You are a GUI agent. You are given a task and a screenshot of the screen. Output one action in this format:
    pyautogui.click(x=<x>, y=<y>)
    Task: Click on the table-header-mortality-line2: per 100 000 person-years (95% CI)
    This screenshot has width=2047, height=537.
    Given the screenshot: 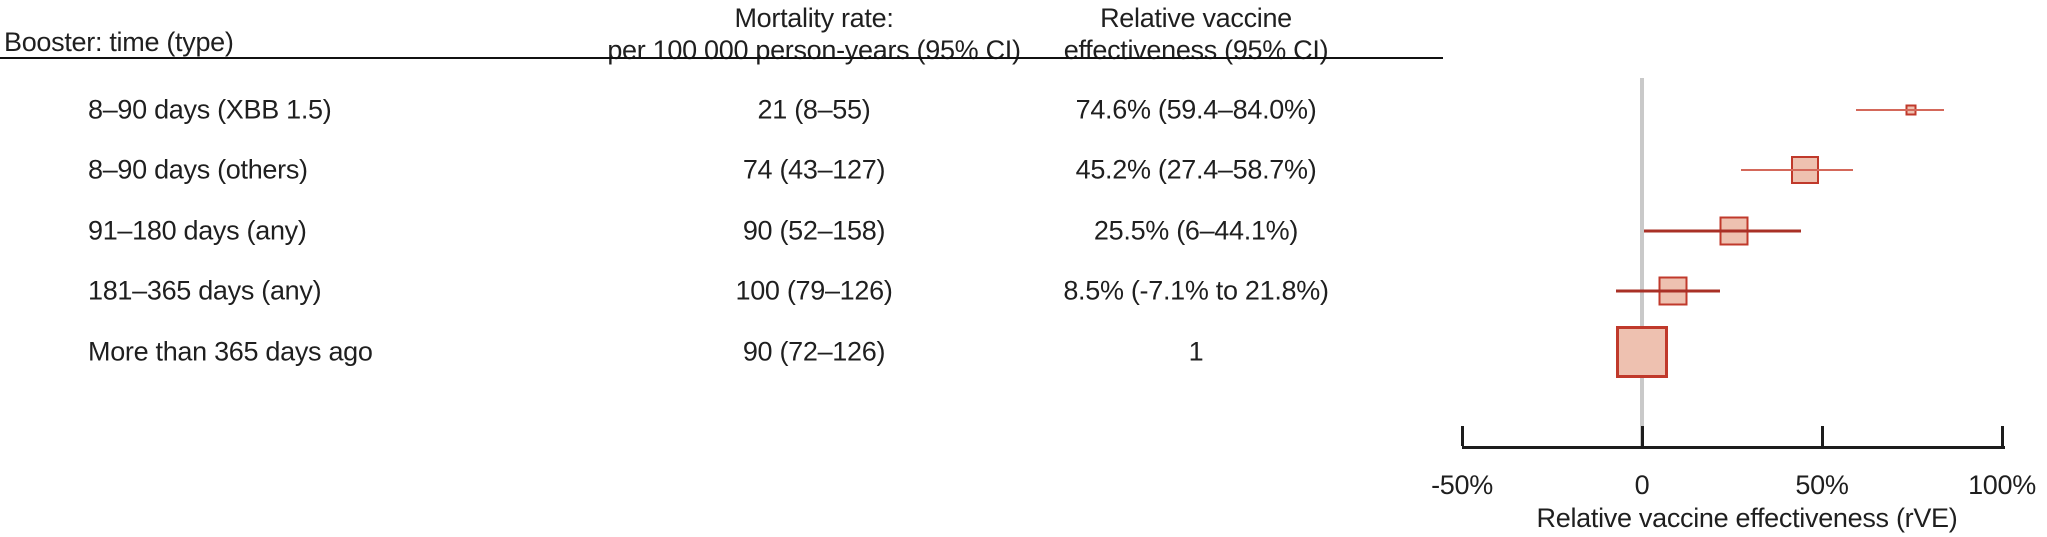 What is the action you would take?
    pyautogui.click(x=814, y=50)
    